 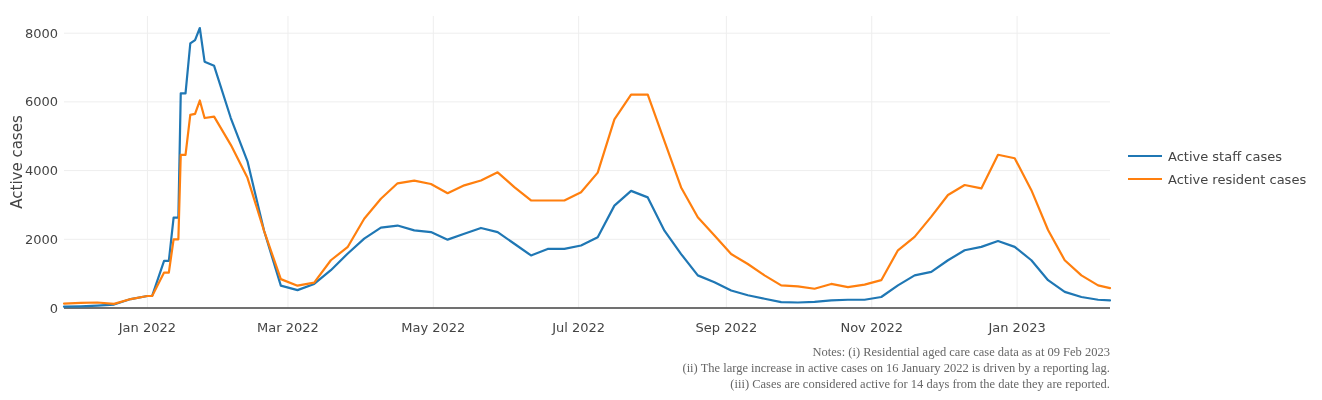 What do you see at coordinates (433, 327) in the screenshot?
I see `x-tick-label: May 2022` at bounding box center [433, 327].